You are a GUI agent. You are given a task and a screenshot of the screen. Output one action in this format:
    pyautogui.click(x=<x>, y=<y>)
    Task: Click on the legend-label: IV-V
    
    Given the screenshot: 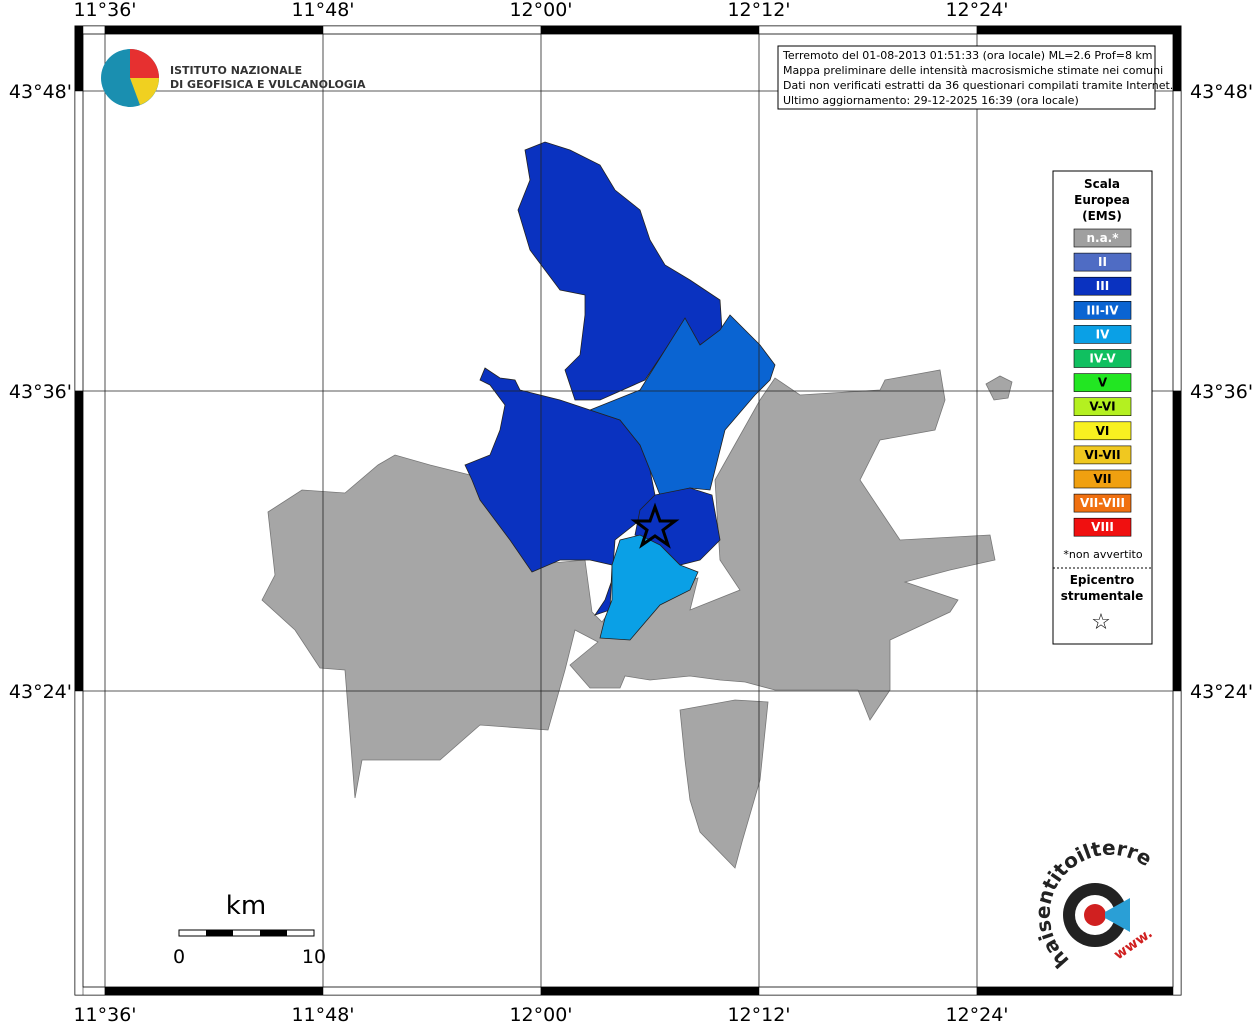 What is the action you would take?
    pyautogui.click(x=1102, y=359)
    